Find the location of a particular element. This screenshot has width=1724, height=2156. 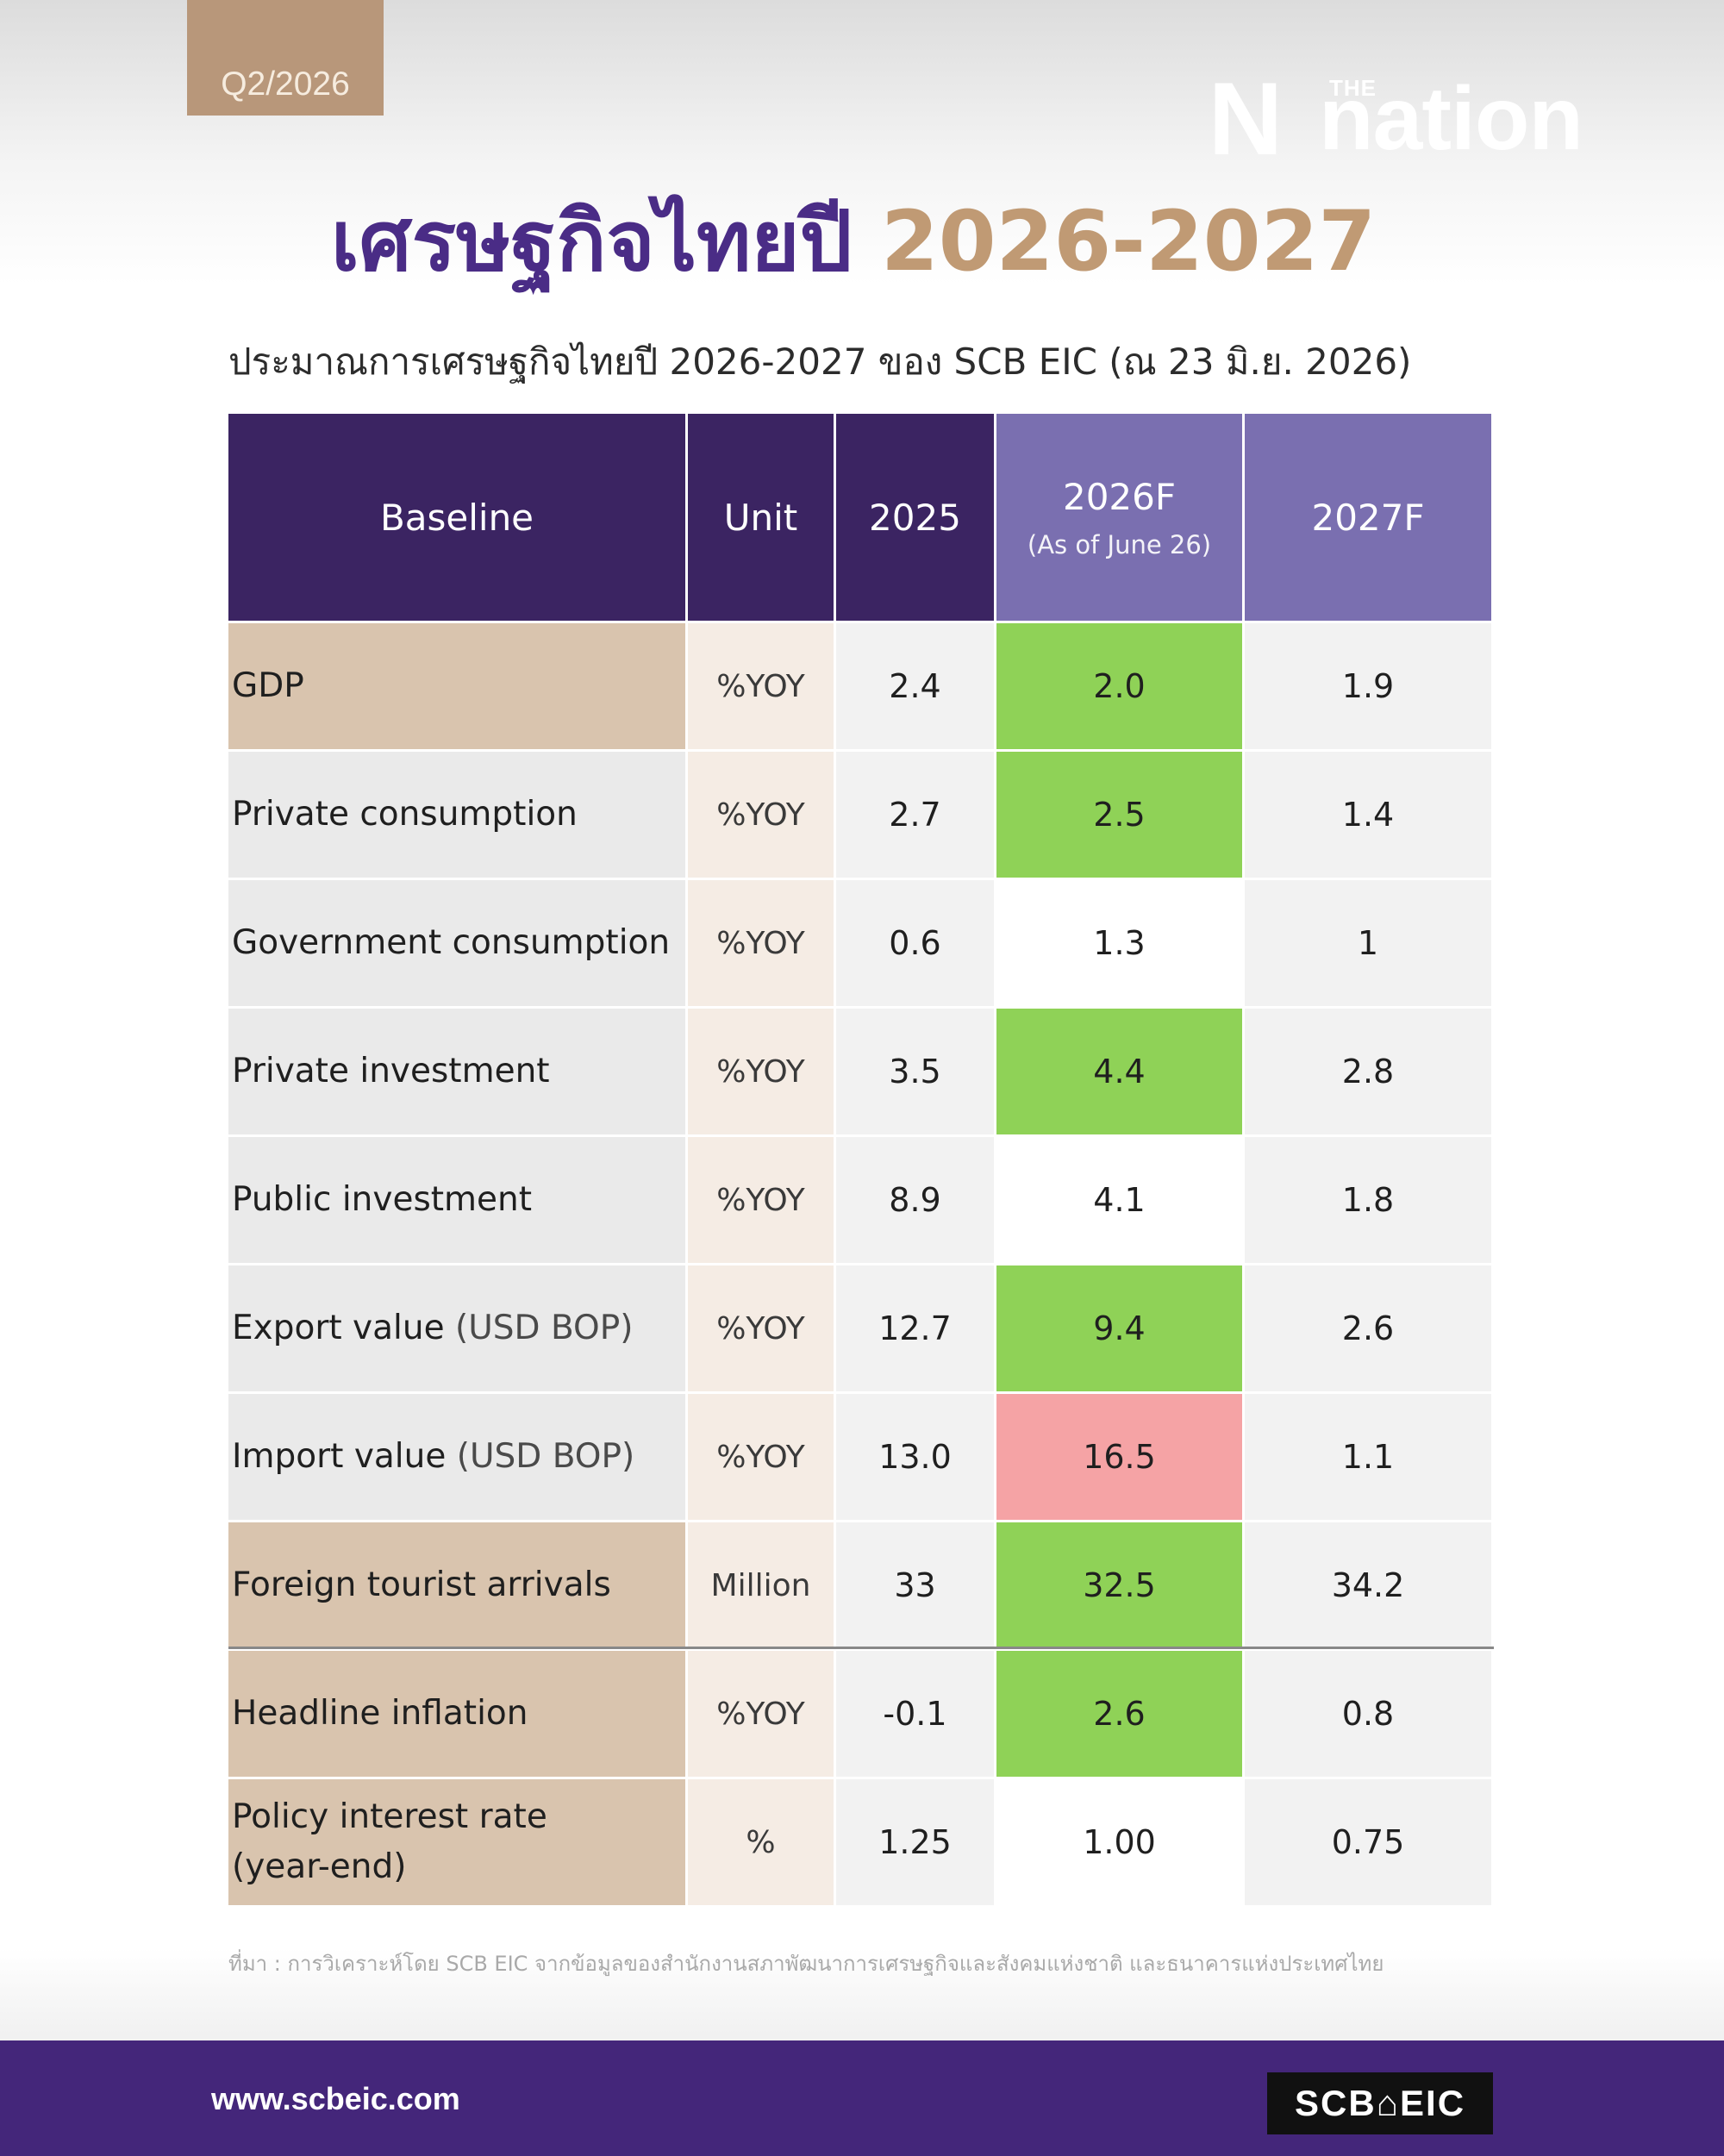

value-2027f: 1.9 is located at coordinates (1369, 687).